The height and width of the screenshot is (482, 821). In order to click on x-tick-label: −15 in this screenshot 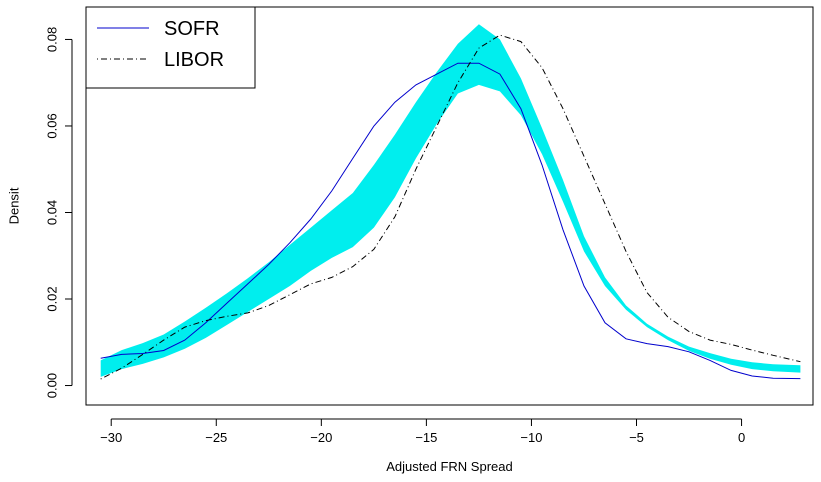, I will do `click(426, 437)`.